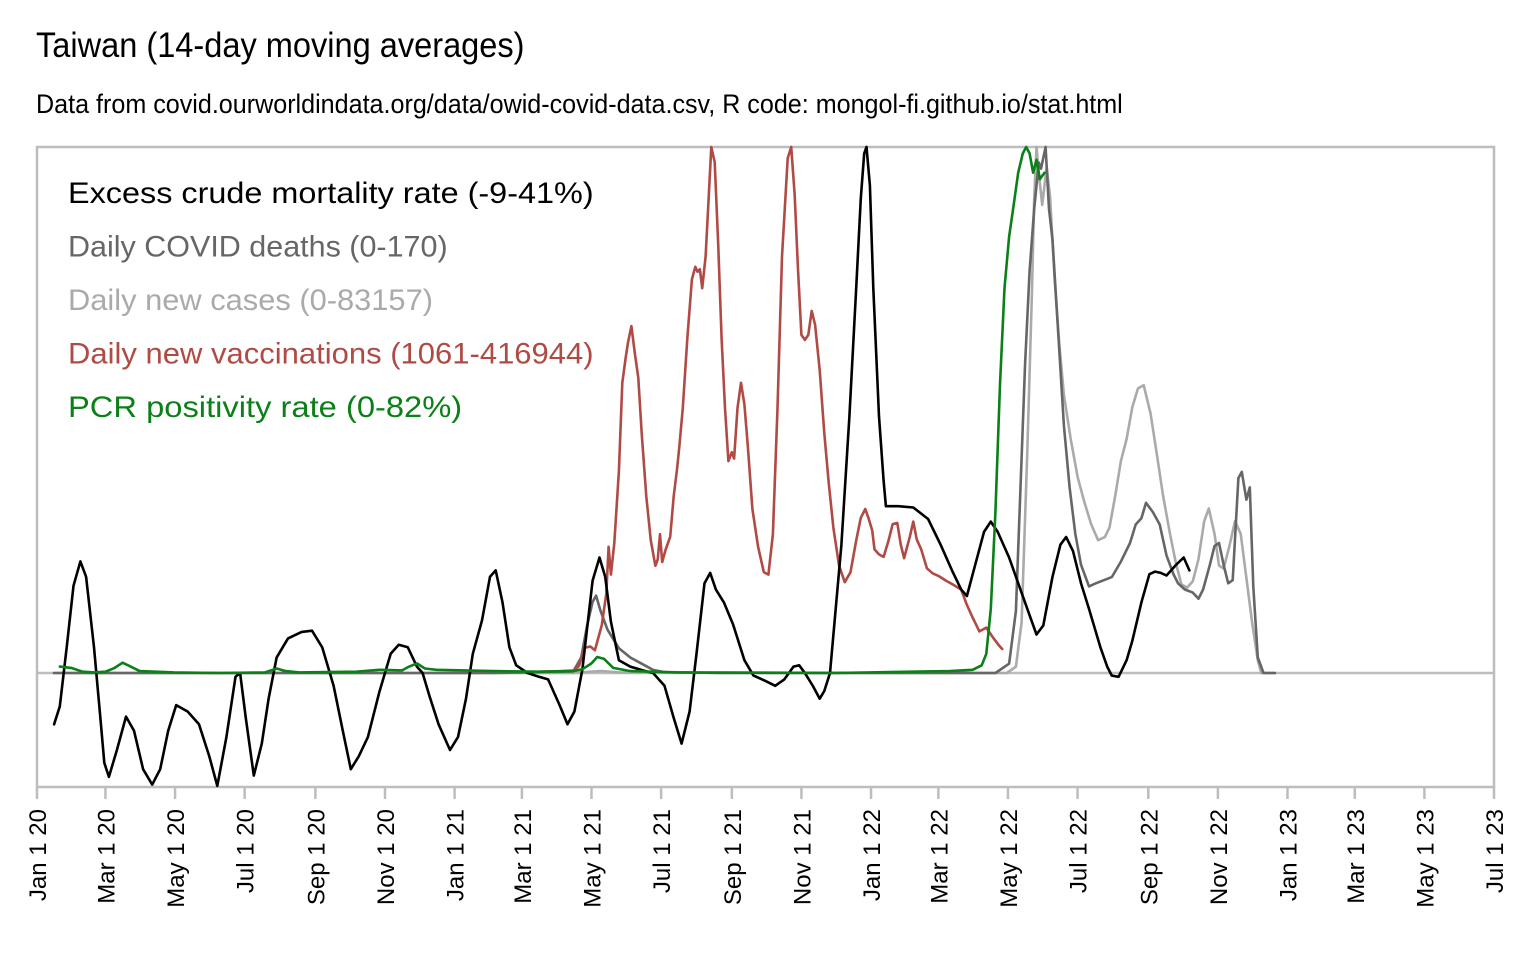 The width and height of the screenshot is (1530, 960). What do you see at coordinates (1425, 858) in the screenshot?
I see `x-tick-label: May 1 23` at bounding box center [1425, 858].